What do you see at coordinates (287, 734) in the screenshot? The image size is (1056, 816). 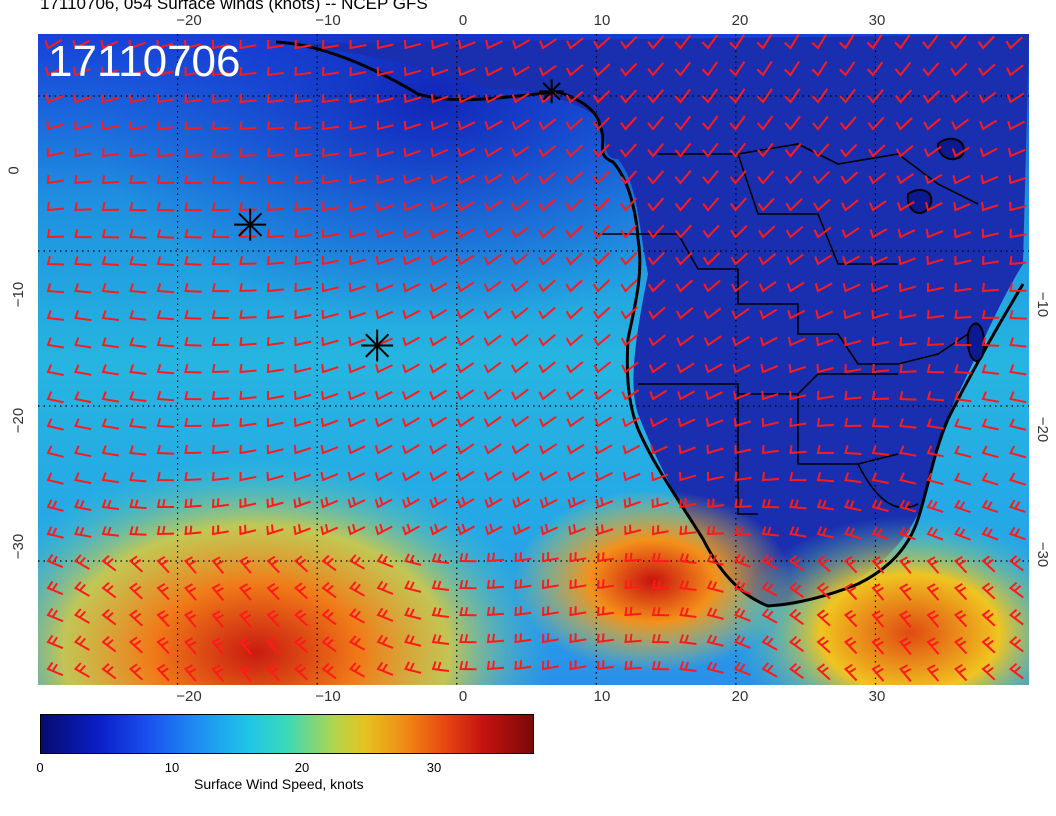 I see `colorbar` at bounding box center [287, 734].